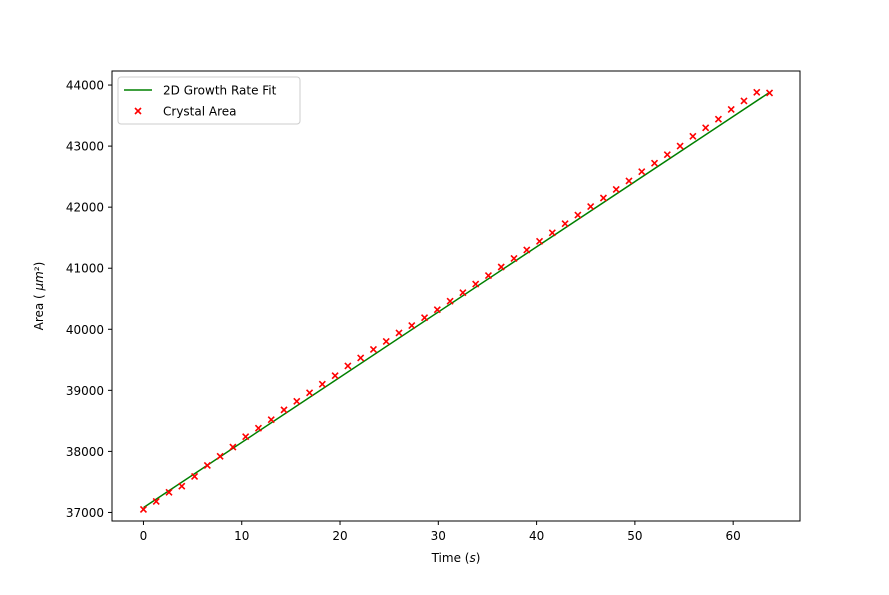  I want to click on y-tick-label: 37000, so click(85, 513).